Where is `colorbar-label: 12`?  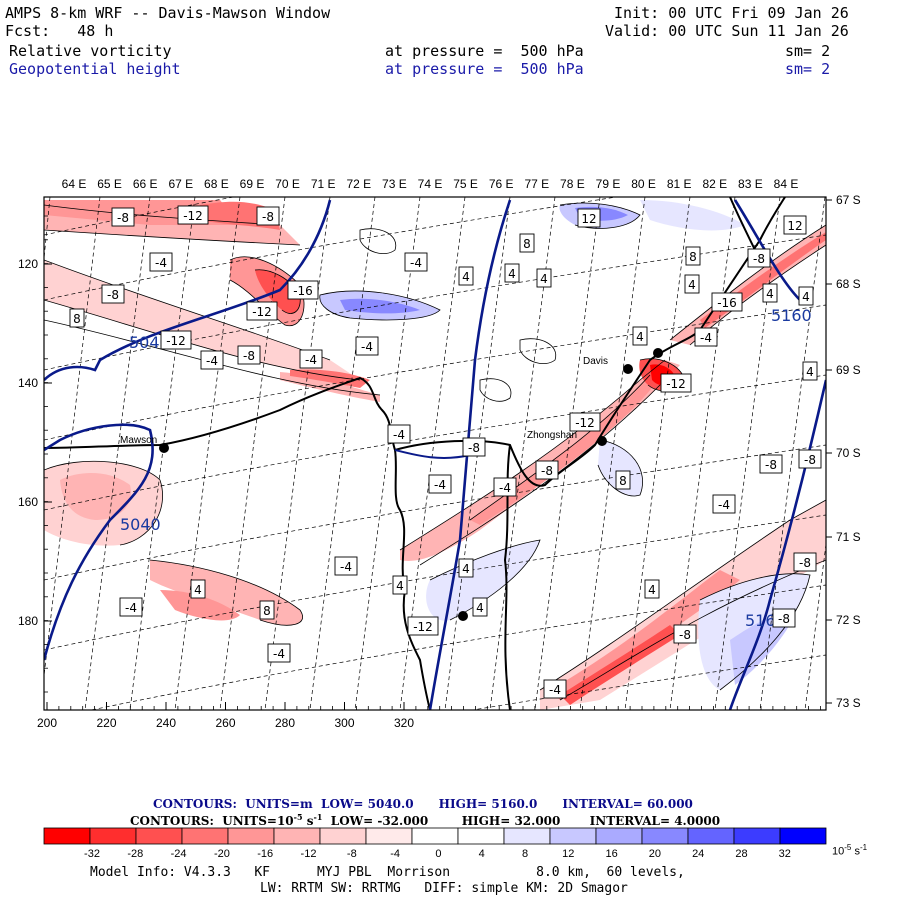 colorbar-label: 12 is located at coordinates (568, 854).